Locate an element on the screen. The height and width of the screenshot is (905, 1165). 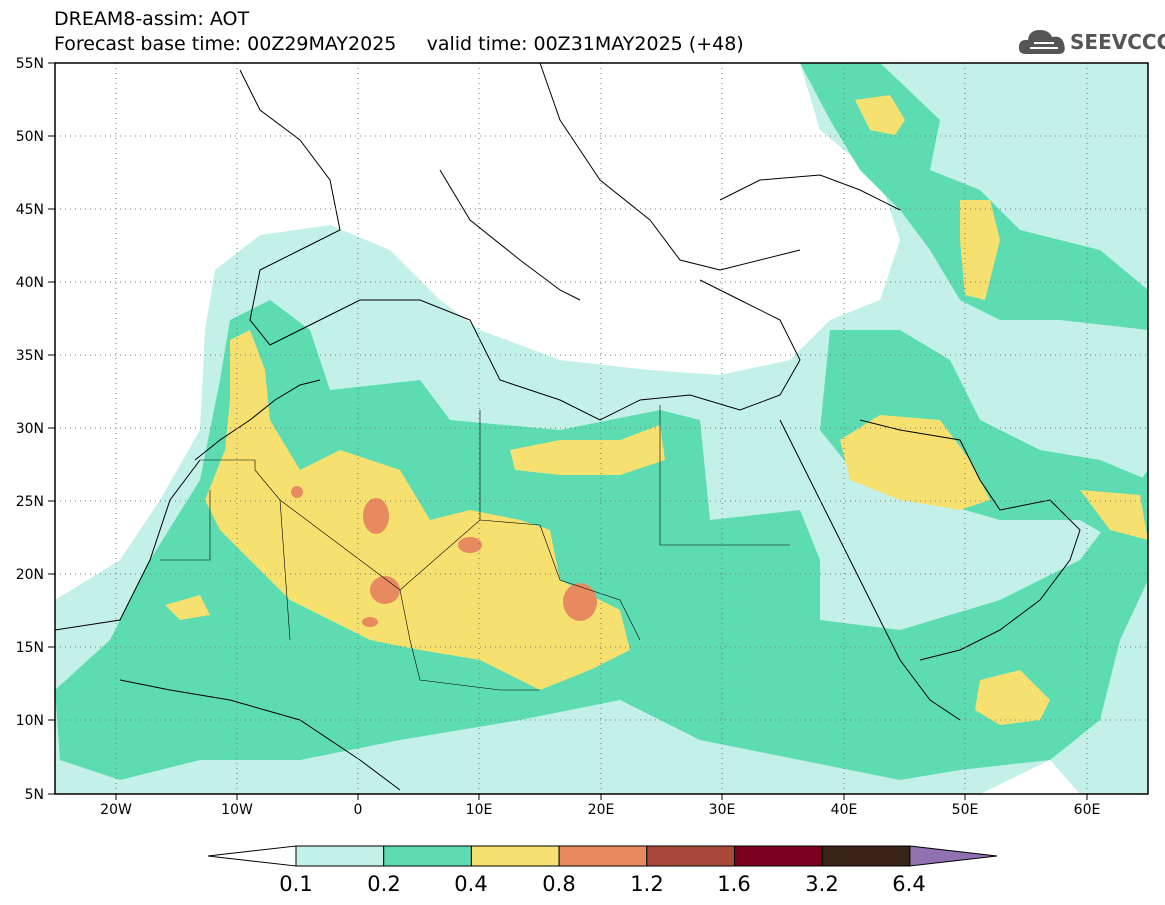
aot-band-0.4-caspian is located at coordinates (980, 250).